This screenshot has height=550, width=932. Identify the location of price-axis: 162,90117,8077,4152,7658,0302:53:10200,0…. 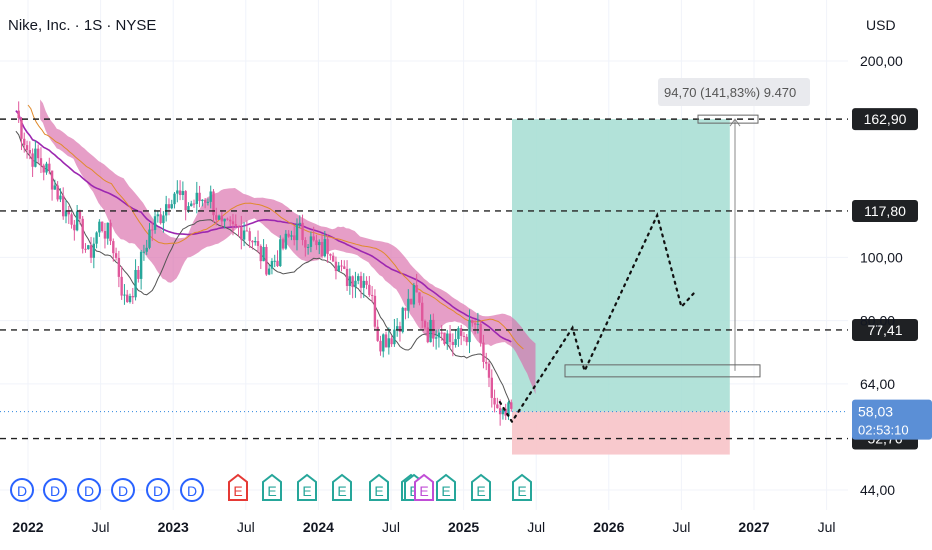
(892, 275).